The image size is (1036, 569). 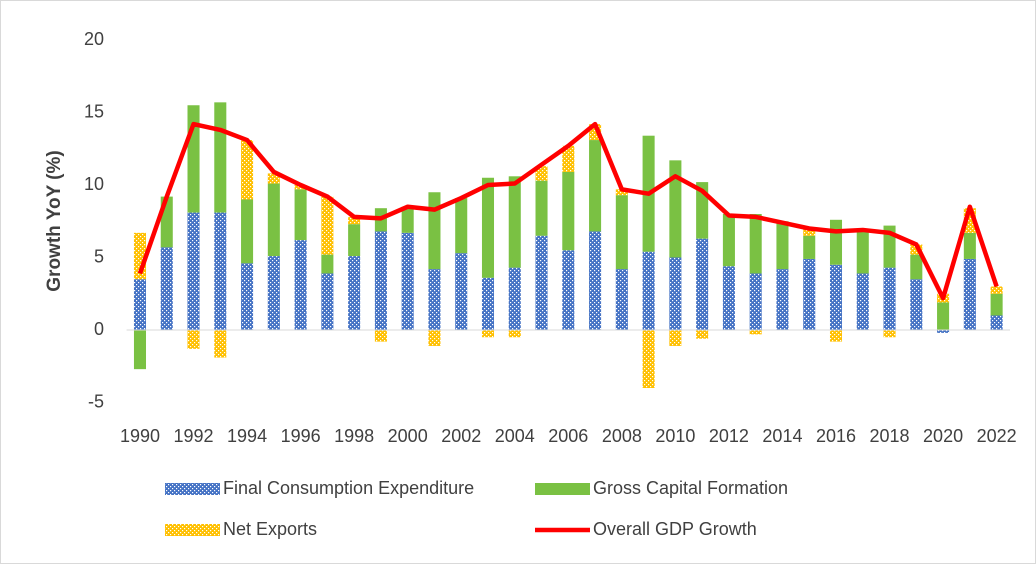 I want to click on legend-item: Gross Capital Formation, so click(x=661, y=488).